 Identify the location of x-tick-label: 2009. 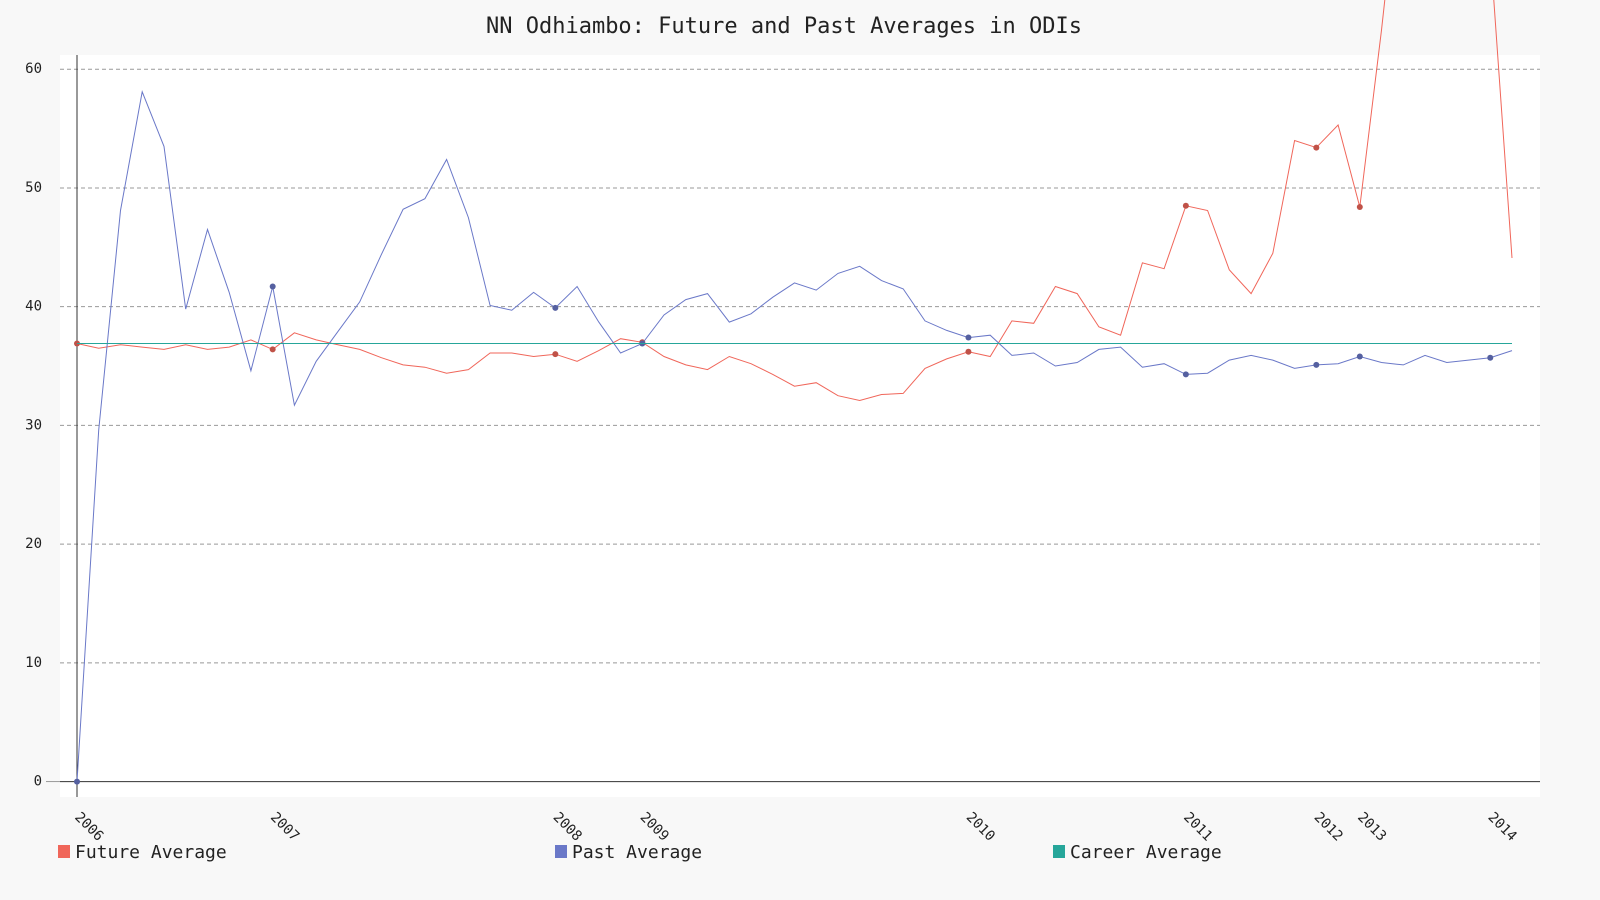
(654, 826).